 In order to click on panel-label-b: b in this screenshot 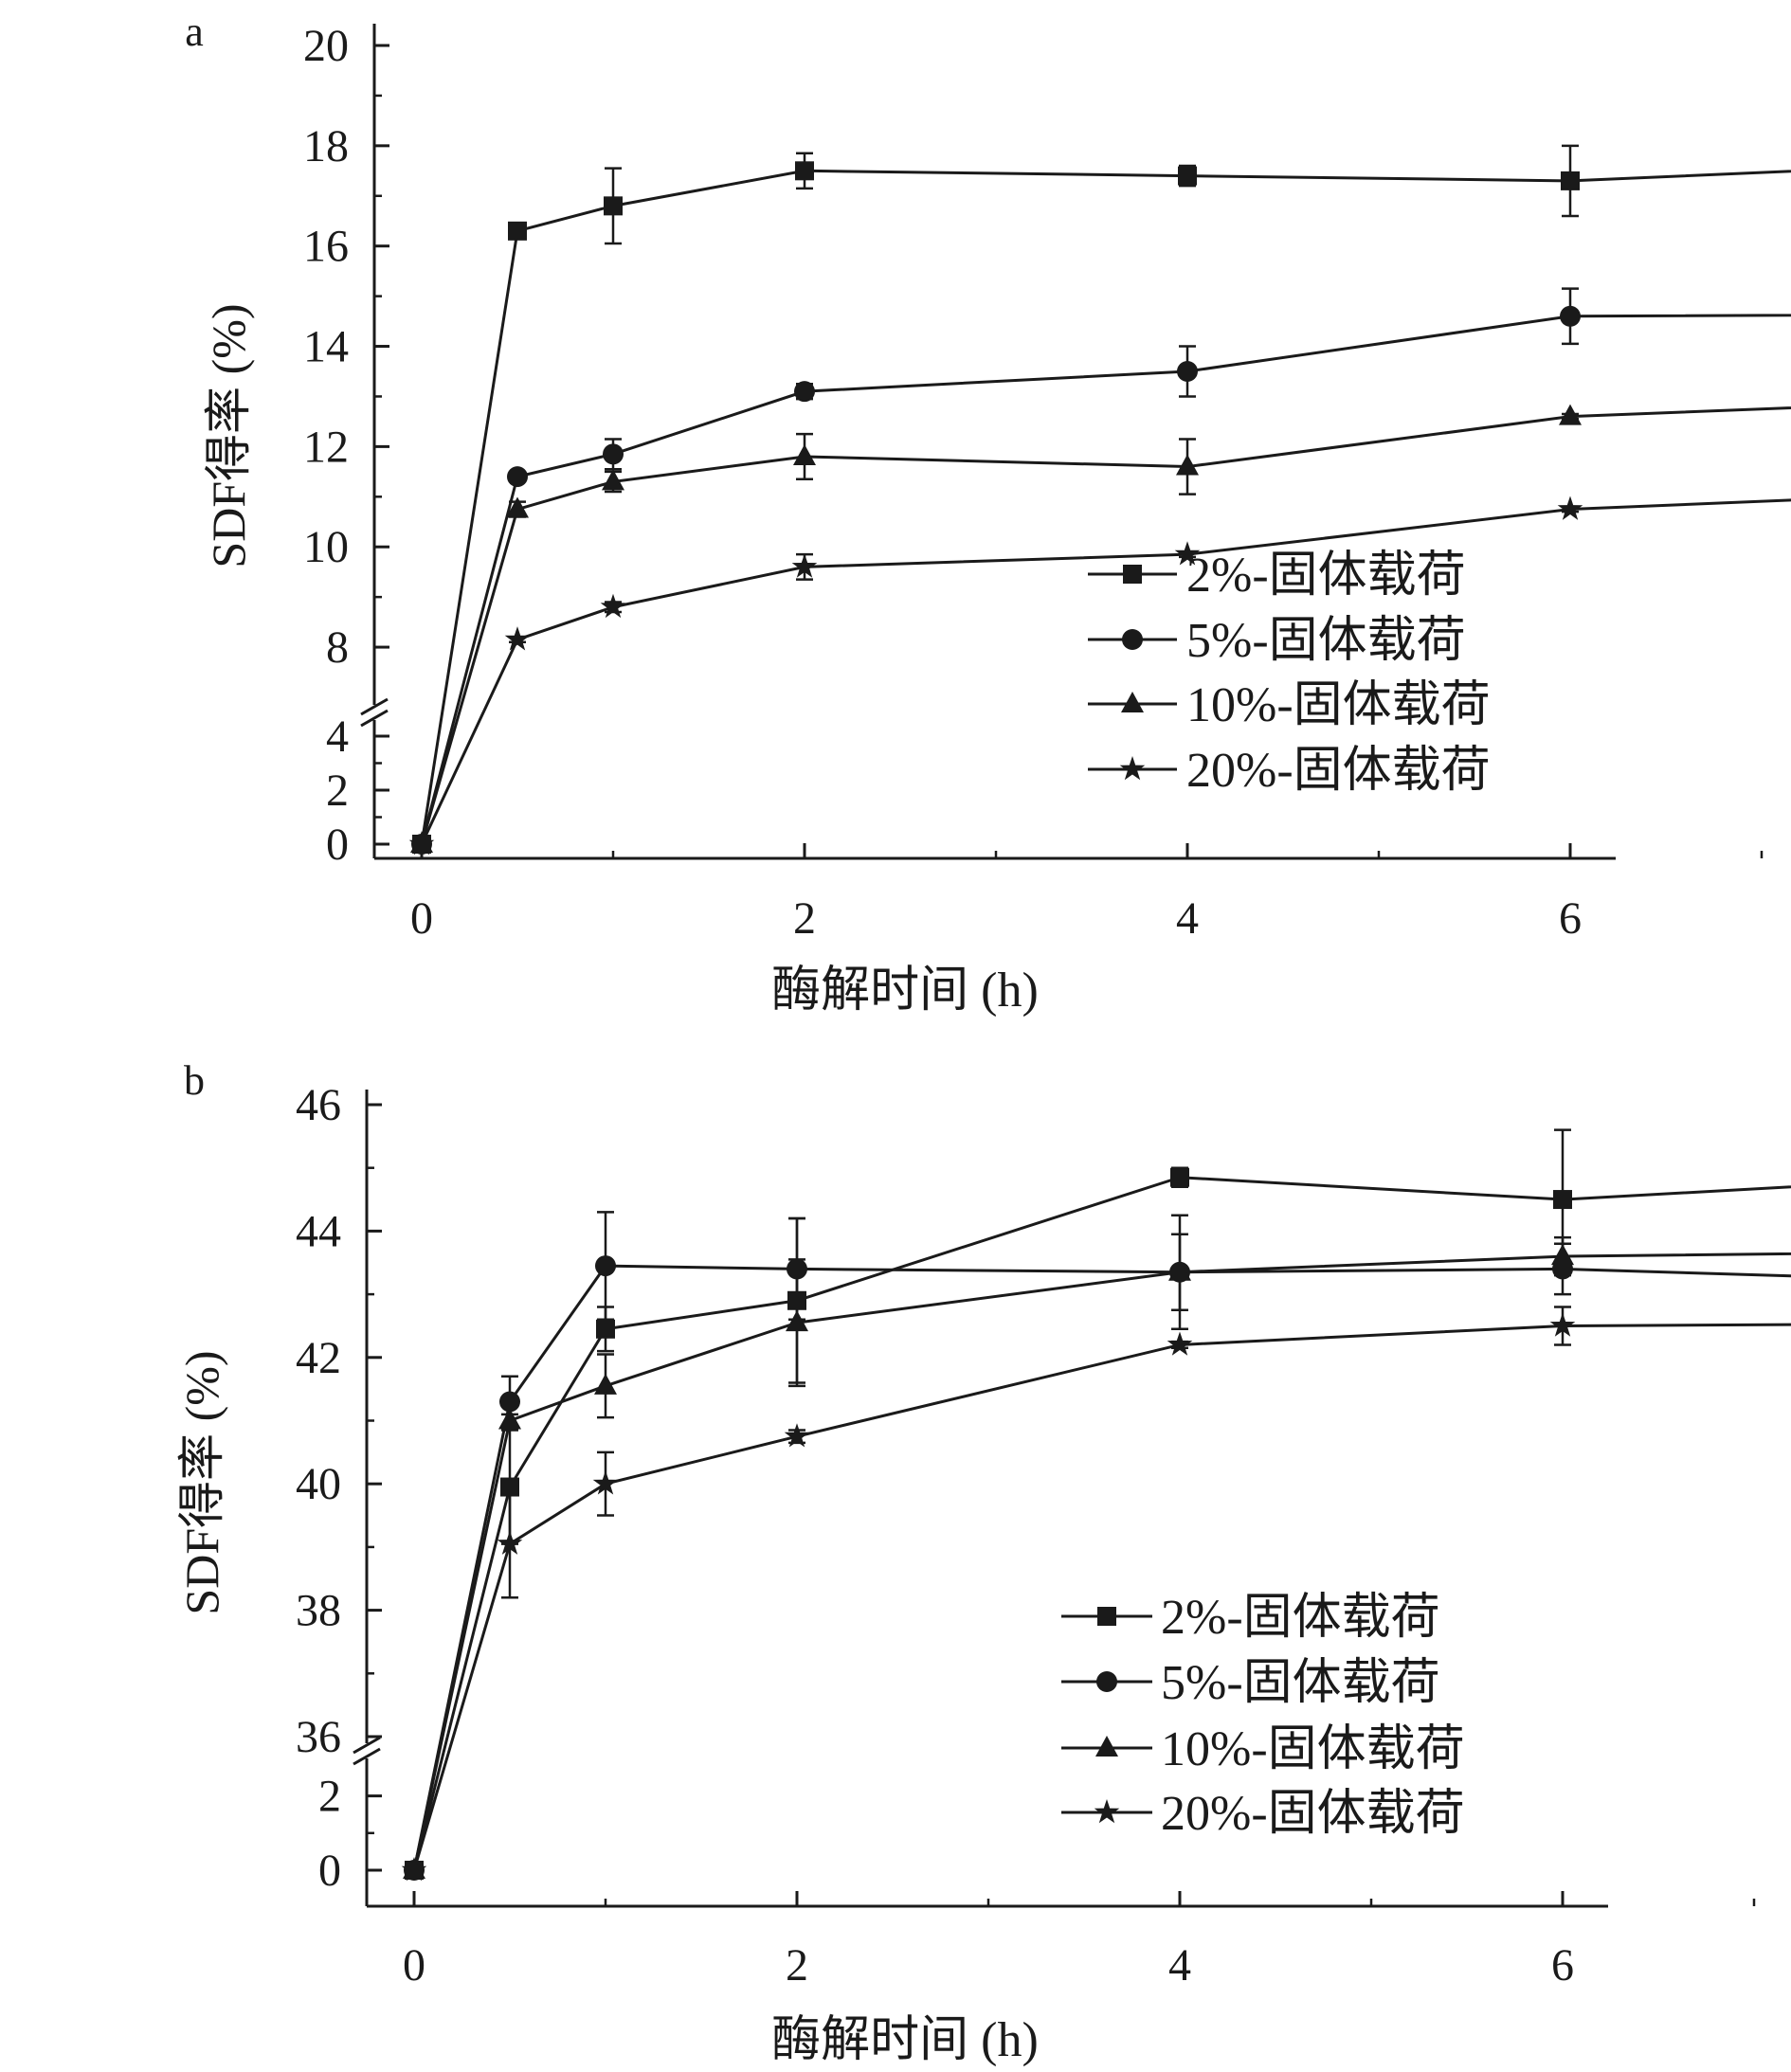, I will do `click(194, 1080)`.